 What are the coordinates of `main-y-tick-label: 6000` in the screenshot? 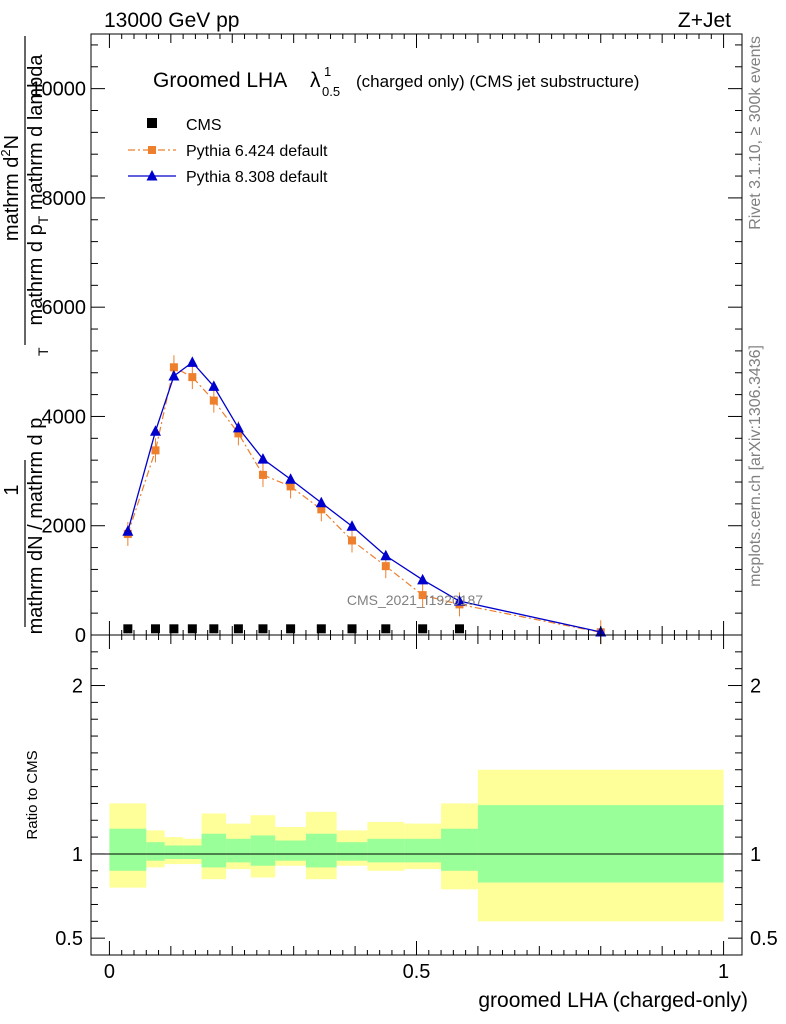 It's located at (64, 308).